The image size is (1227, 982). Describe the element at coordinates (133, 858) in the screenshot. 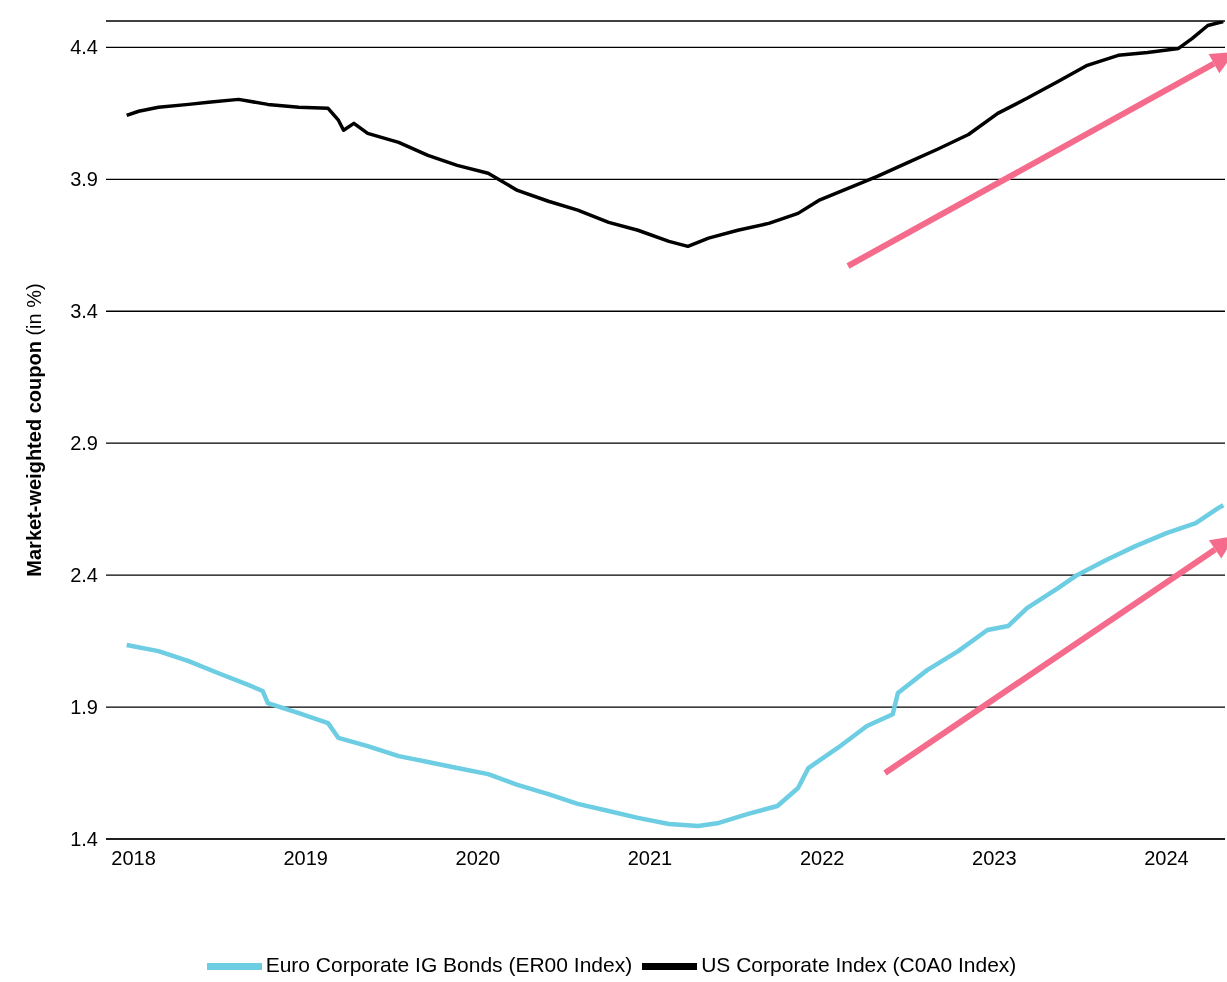

I see `x-tick-label: 2018` at that location.